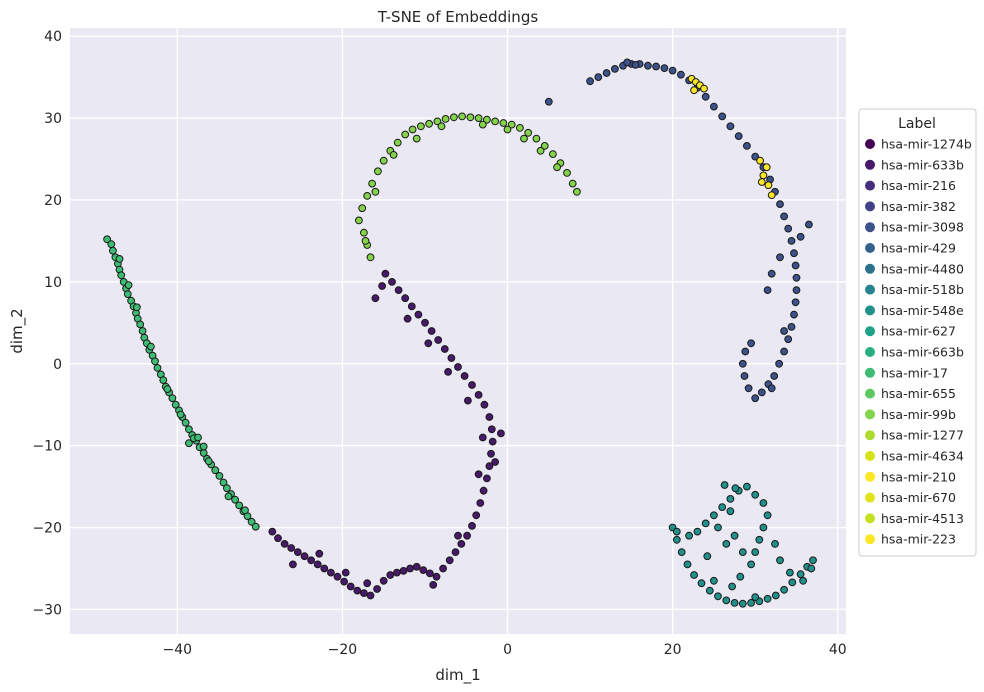 The height and width of the screenshot is (692, 984). I want to click on legend-label: hsa-mir-633b, so click(922, 164).